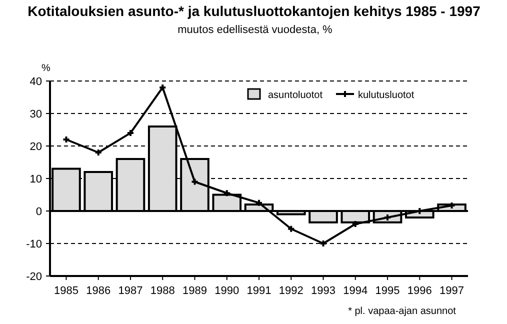 This screenshot has width=507, height=324. Describe the element at coordinates (419, 291) in the screenshot. I see `x-tick-label: 1996` at that location.